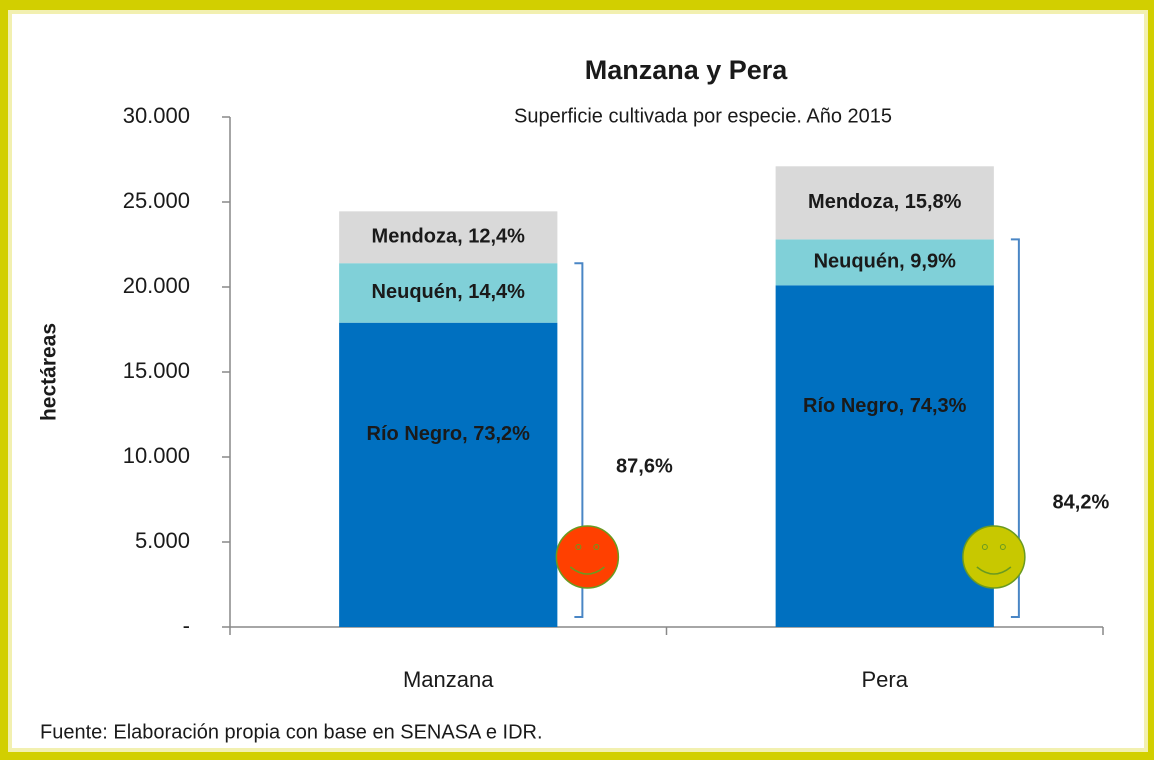 The width and height of the screenshot is (1154, 760). I want to click on y-tick-label: 10.000, so click(156, 455).